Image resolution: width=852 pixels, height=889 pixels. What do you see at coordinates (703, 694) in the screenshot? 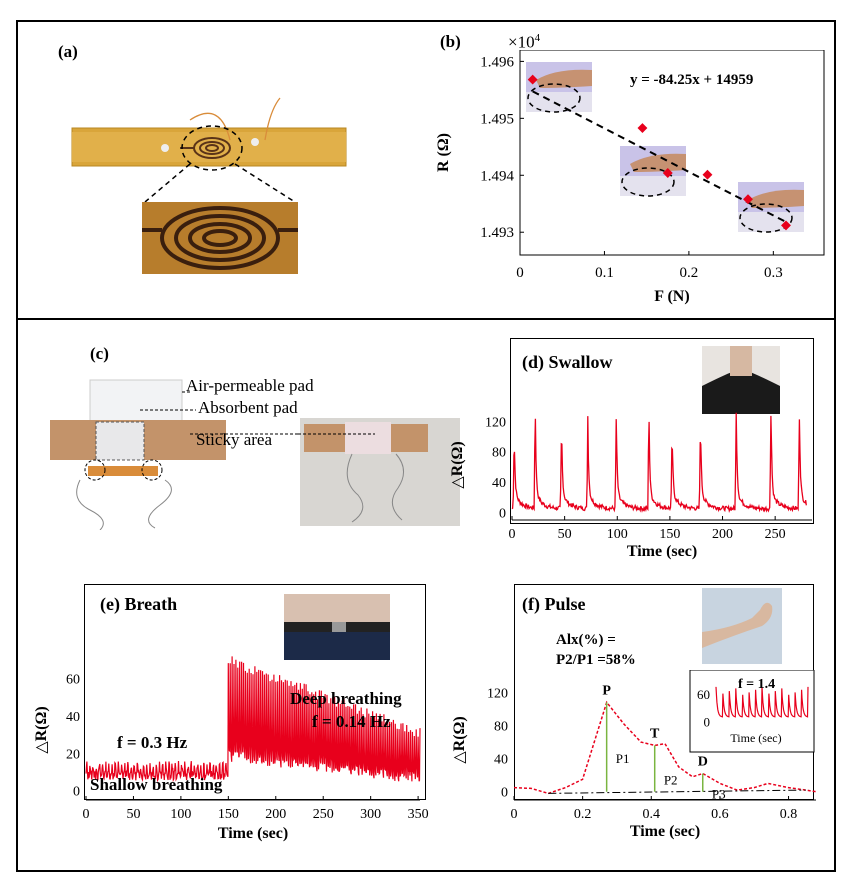
I see `inset-y-tick-label: 60` at bounding box center [703, 694].